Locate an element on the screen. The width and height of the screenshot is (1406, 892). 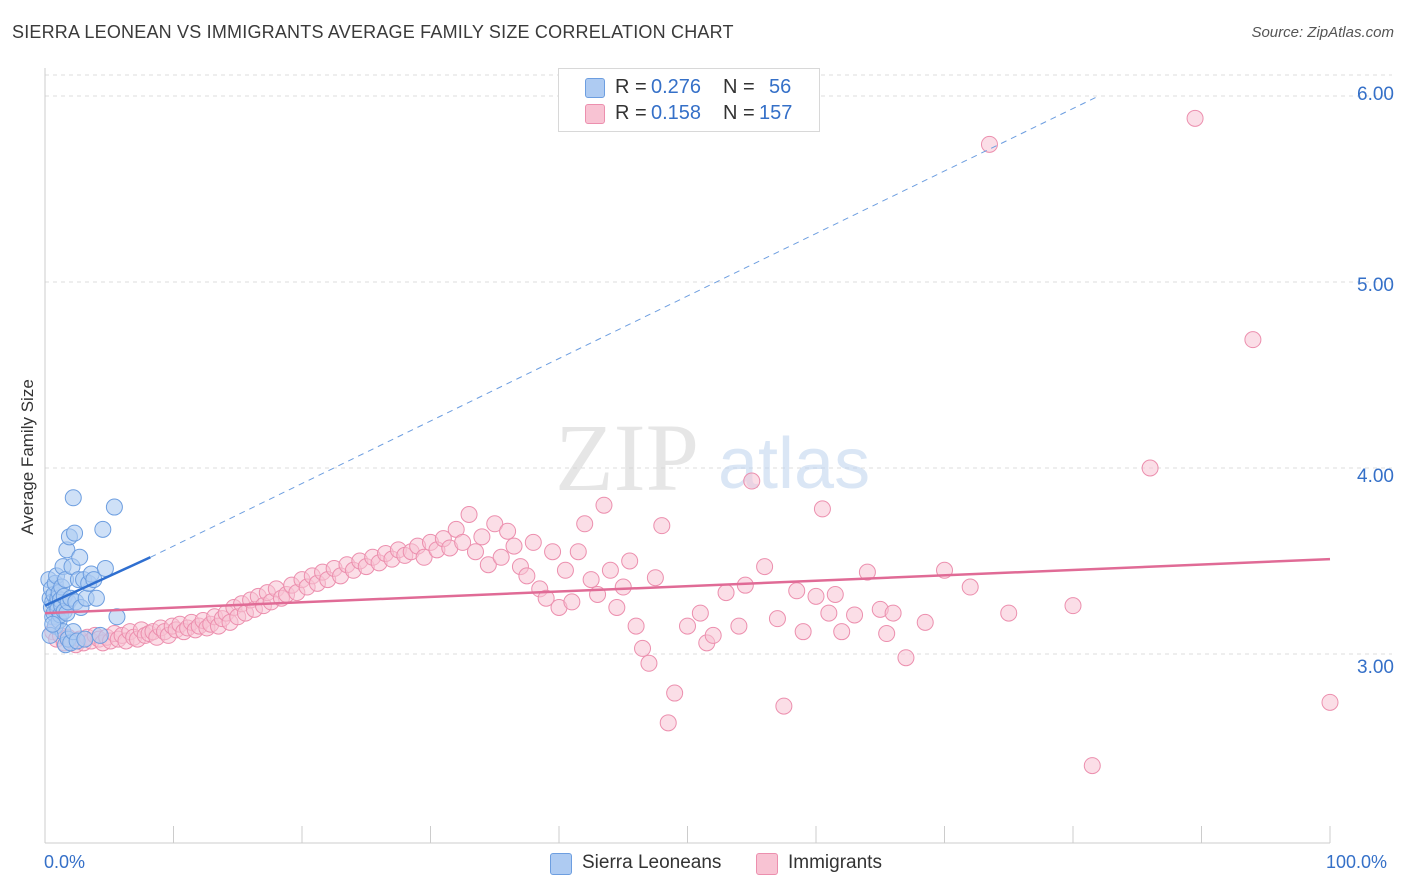
y-axis-label: Average Family Size is located at coordinates (27, 457).